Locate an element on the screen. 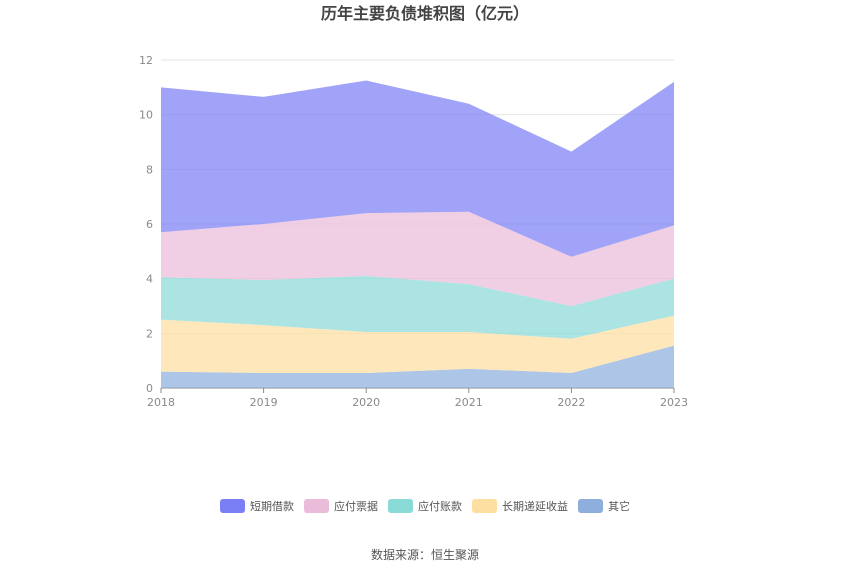 The height and width of the screenshot is (575, 850). area-应付账款 is located at coordinates (417, 307).